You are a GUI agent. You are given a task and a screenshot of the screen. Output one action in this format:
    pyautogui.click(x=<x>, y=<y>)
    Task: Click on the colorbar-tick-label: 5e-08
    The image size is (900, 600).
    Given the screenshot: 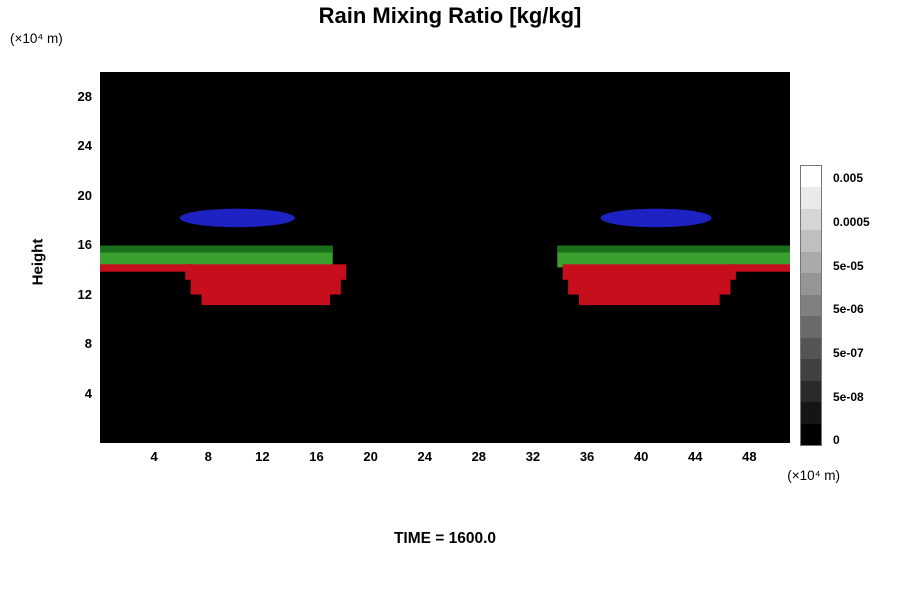 What is the action you would take?
    pyautogui.click(x=848, y=396)
    